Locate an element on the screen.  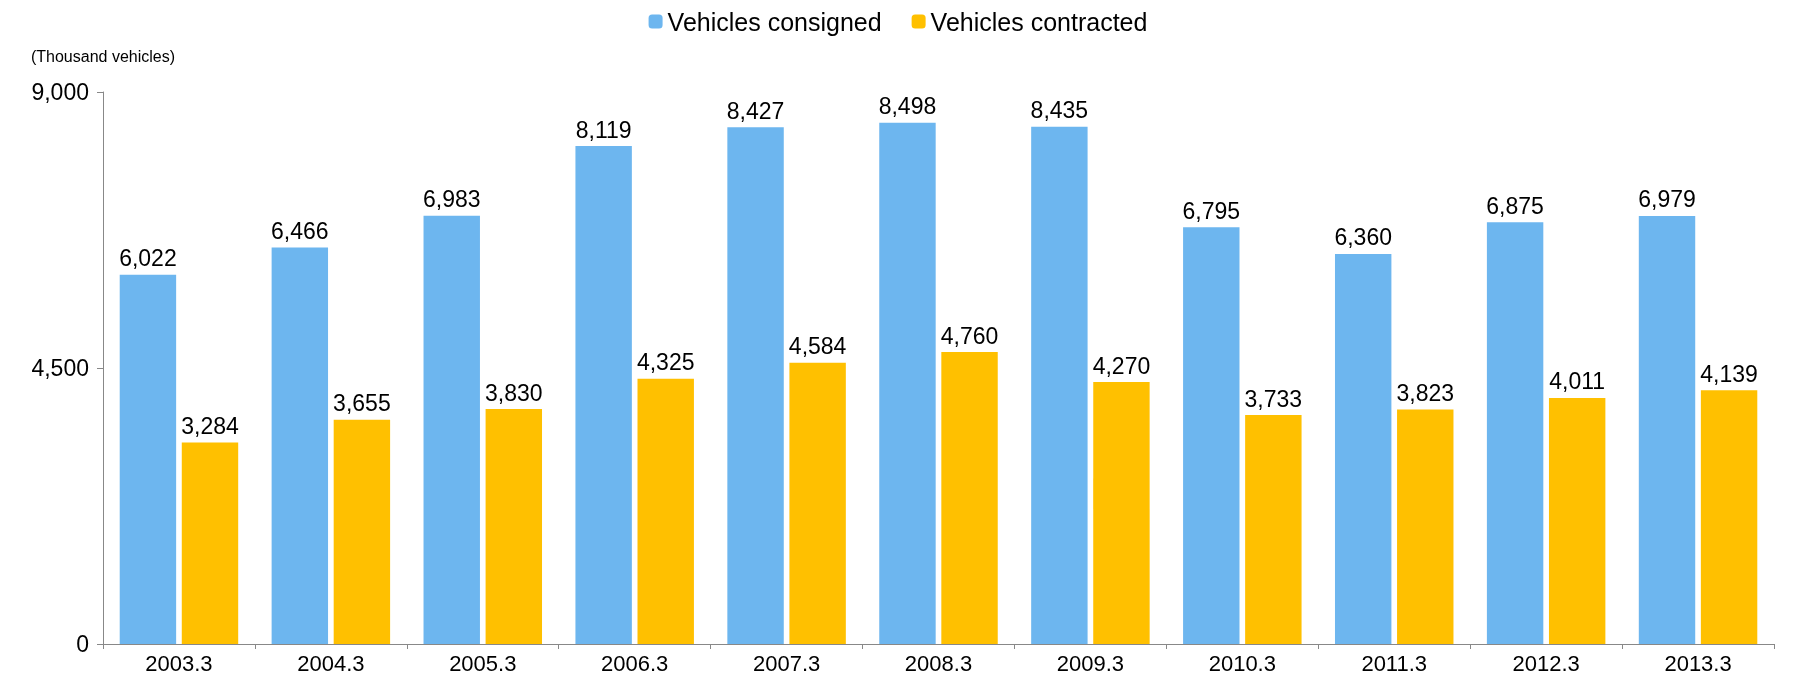
x-tick-label: 2006.3 is located at coordinates (635, 663).